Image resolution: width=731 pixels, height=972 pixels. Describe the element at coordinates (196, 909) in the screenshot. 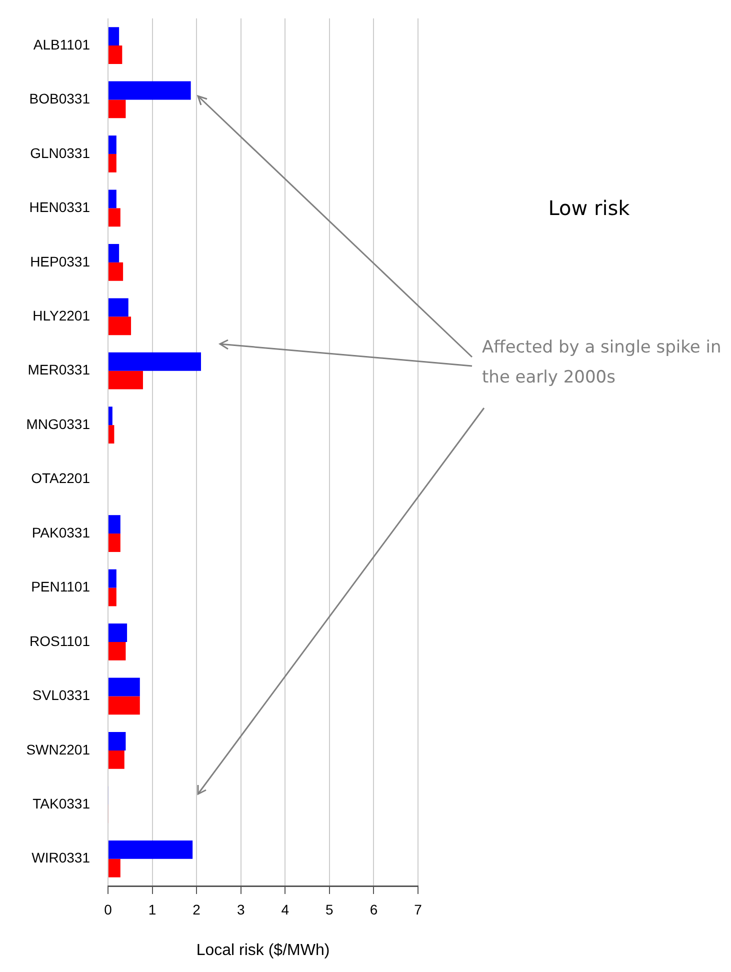

I see `x-tick-label: 2` at that location.